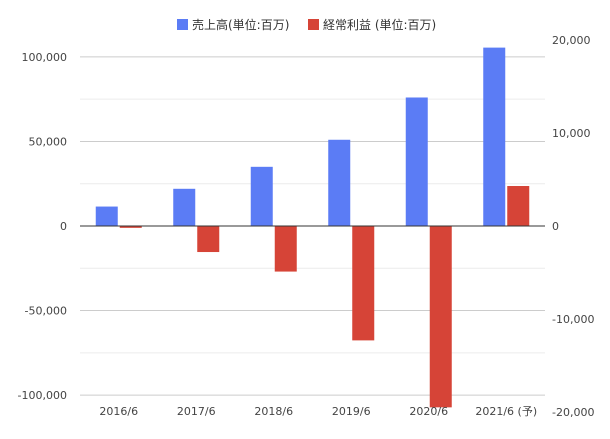 This screenshot has width=610, height=439. Describe the element at coordinates (379, 24) in the screenshot. I see `legend-label-1: 経常利益 (単位:百万)` at that location.